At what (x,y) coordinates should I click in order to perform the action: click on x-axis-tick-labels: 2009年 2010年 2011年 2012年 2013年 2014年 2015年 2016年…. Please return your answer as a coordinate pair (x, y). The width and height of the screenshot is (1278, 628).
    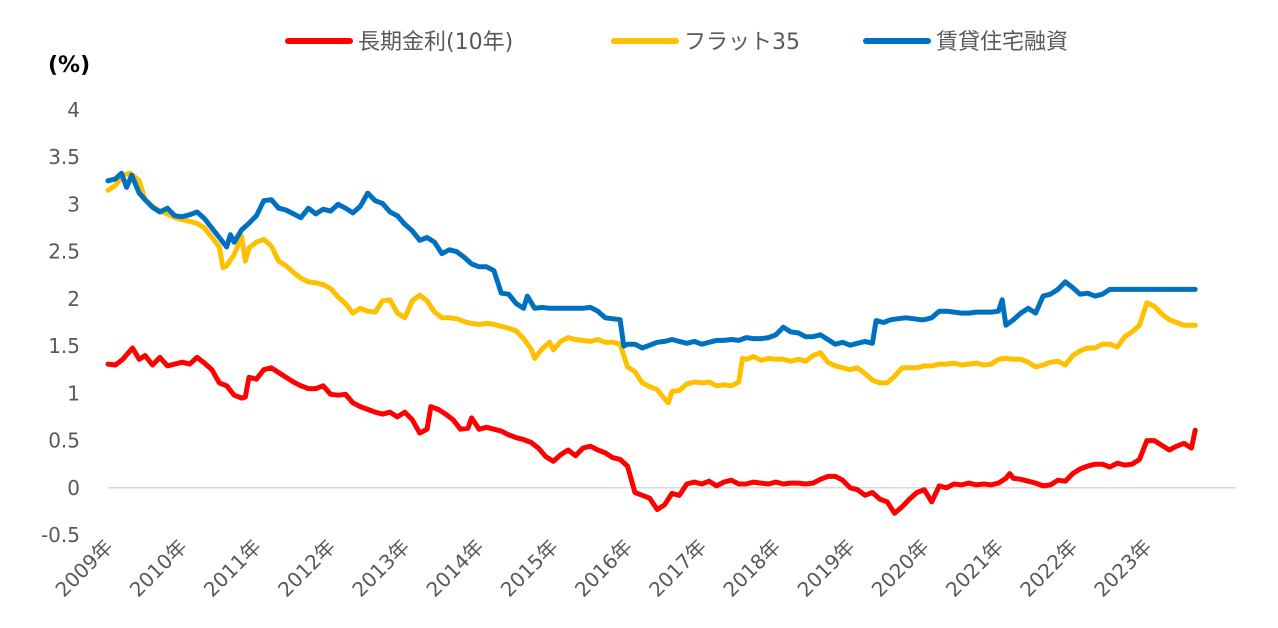
    Looking at the image, I should click on (603, 568).